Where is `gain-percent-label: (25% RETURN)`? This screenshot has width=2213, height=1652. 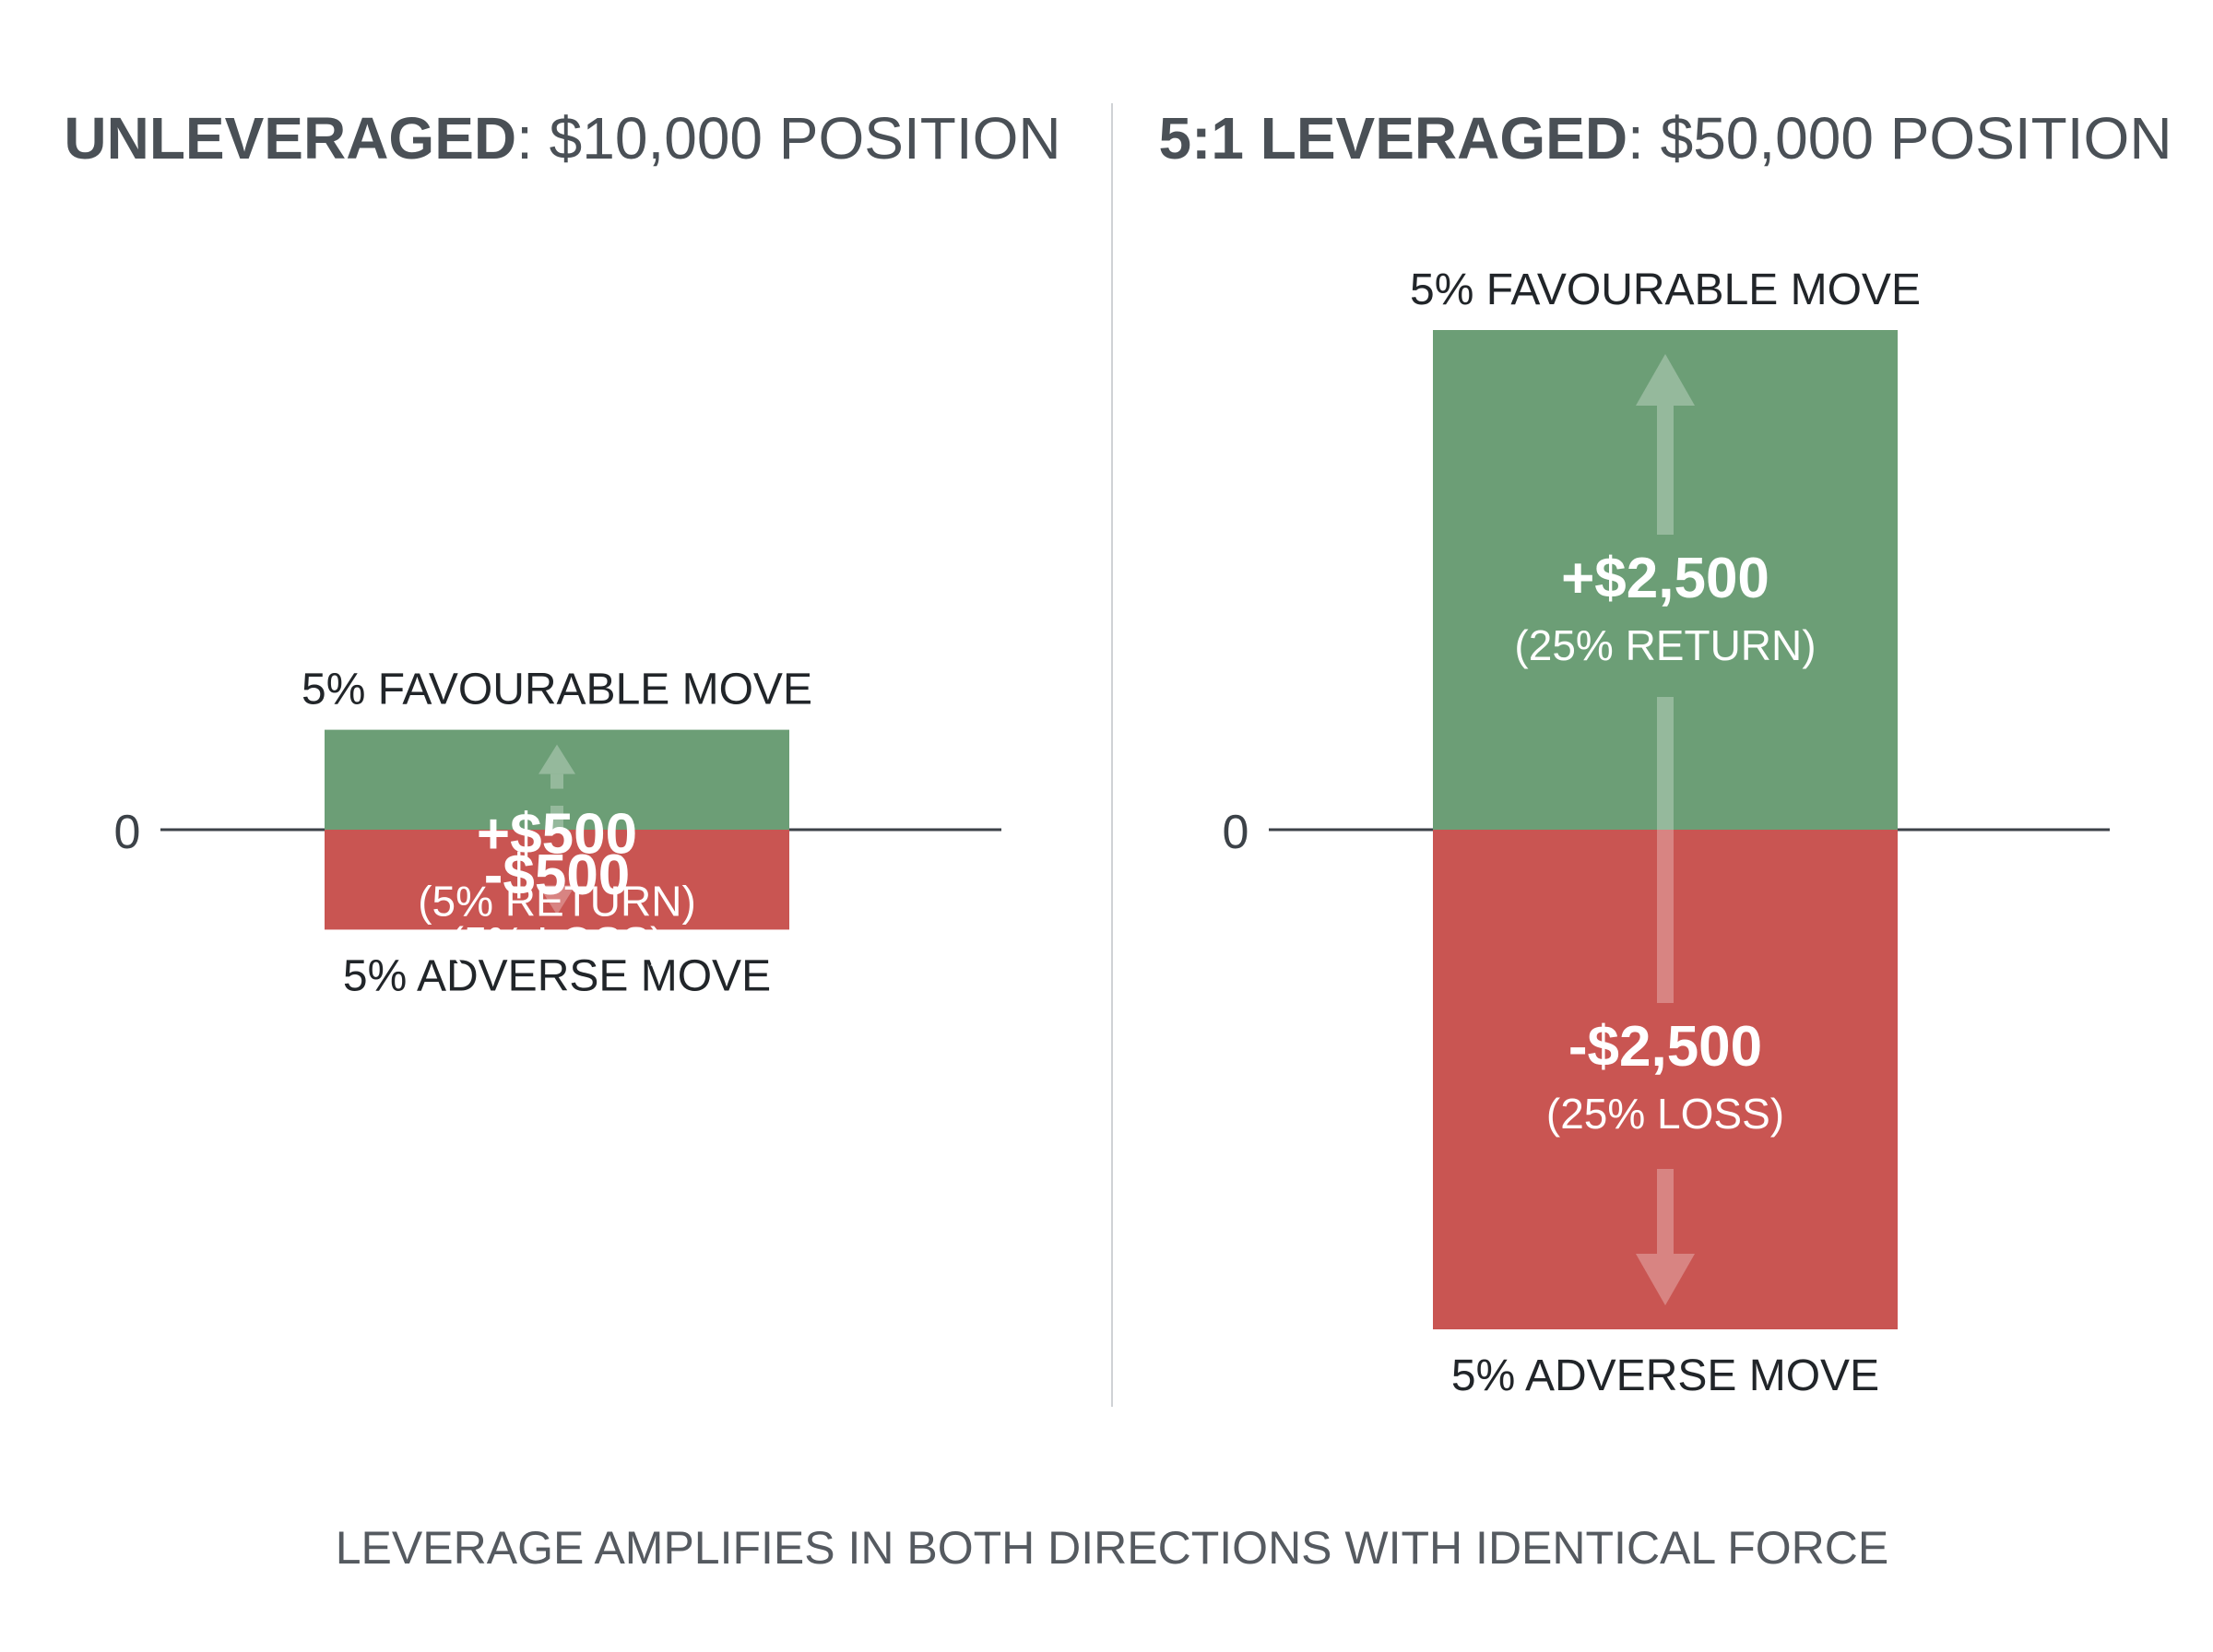 gain-percent-label: (25% RETURN) is located at coordinates (1665, 645).